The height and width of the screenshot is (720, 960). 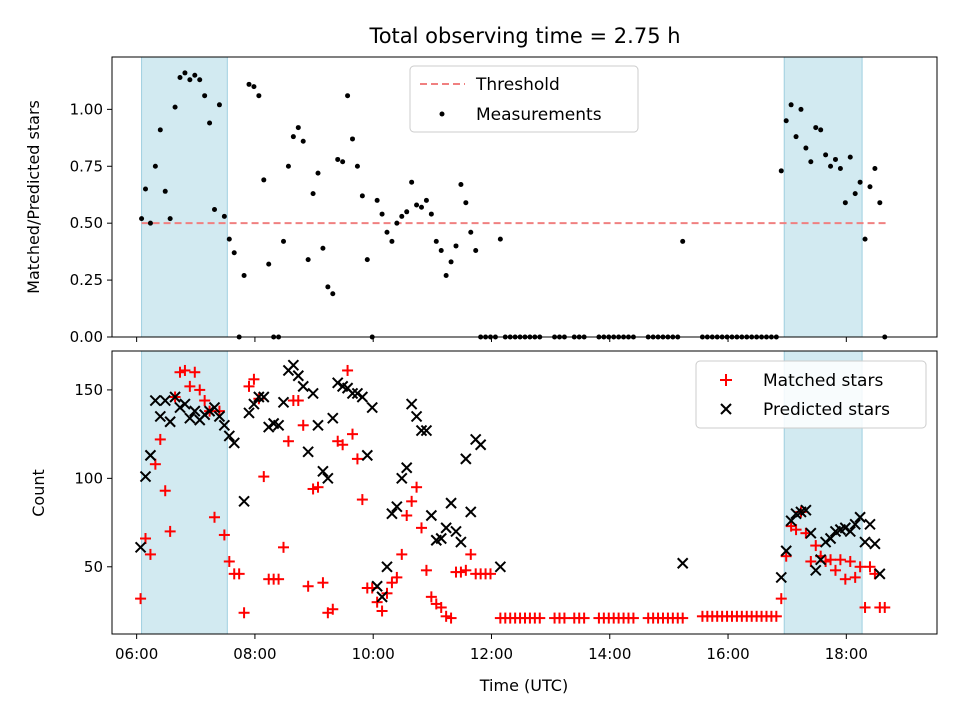 I want to click on top-legend-box, so click(x=524, y=99).